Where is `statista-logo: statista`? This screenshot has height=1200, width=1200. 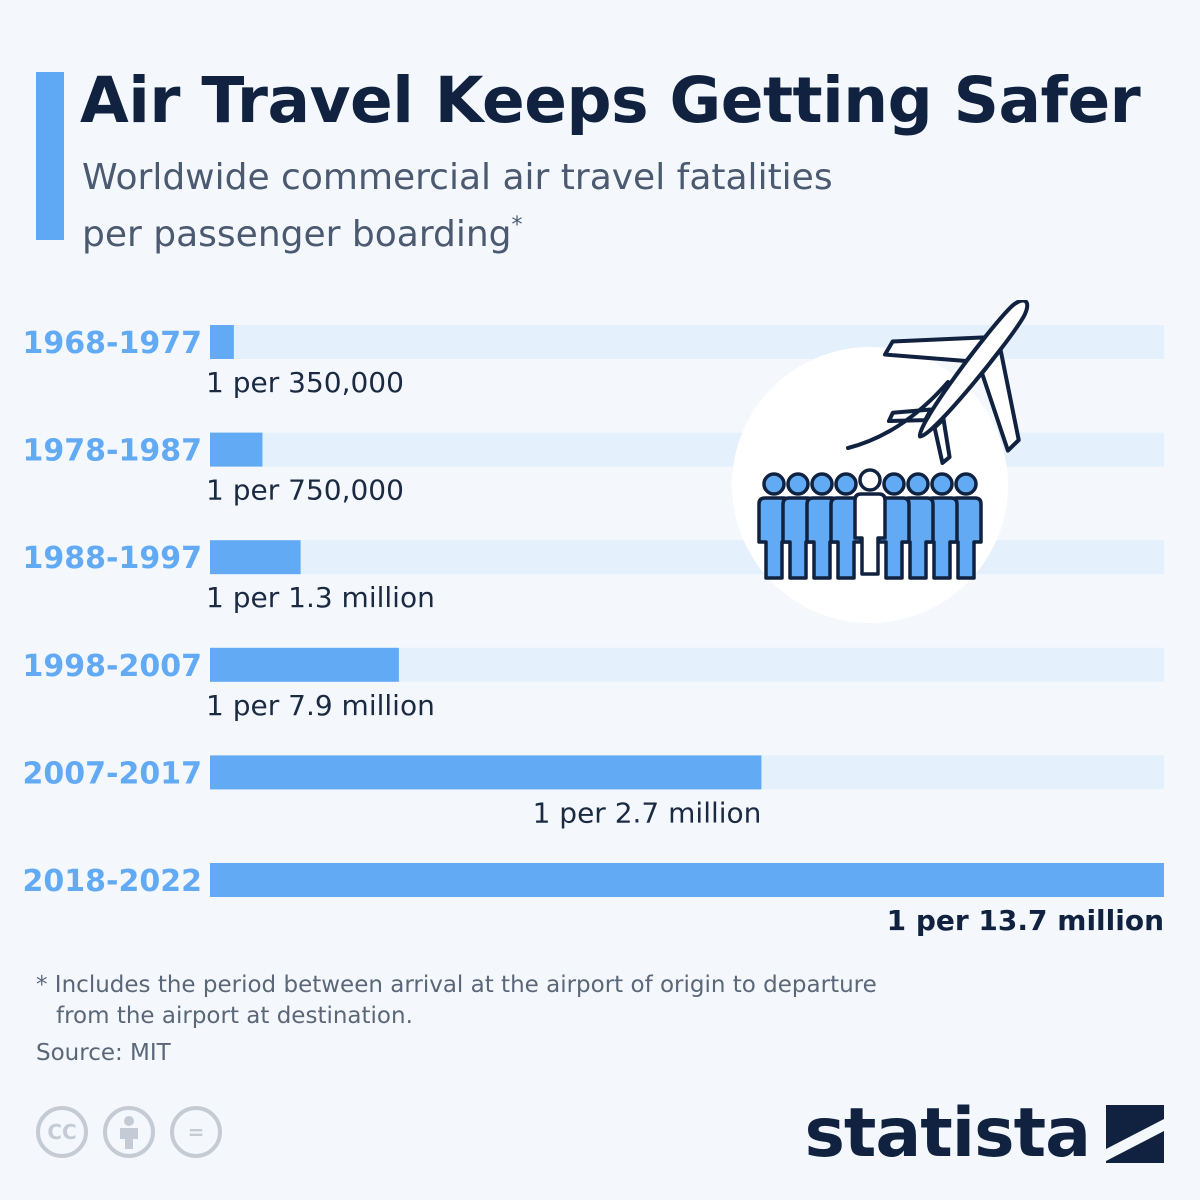
statista-logo: statista is located at coordinates (984, 1134).